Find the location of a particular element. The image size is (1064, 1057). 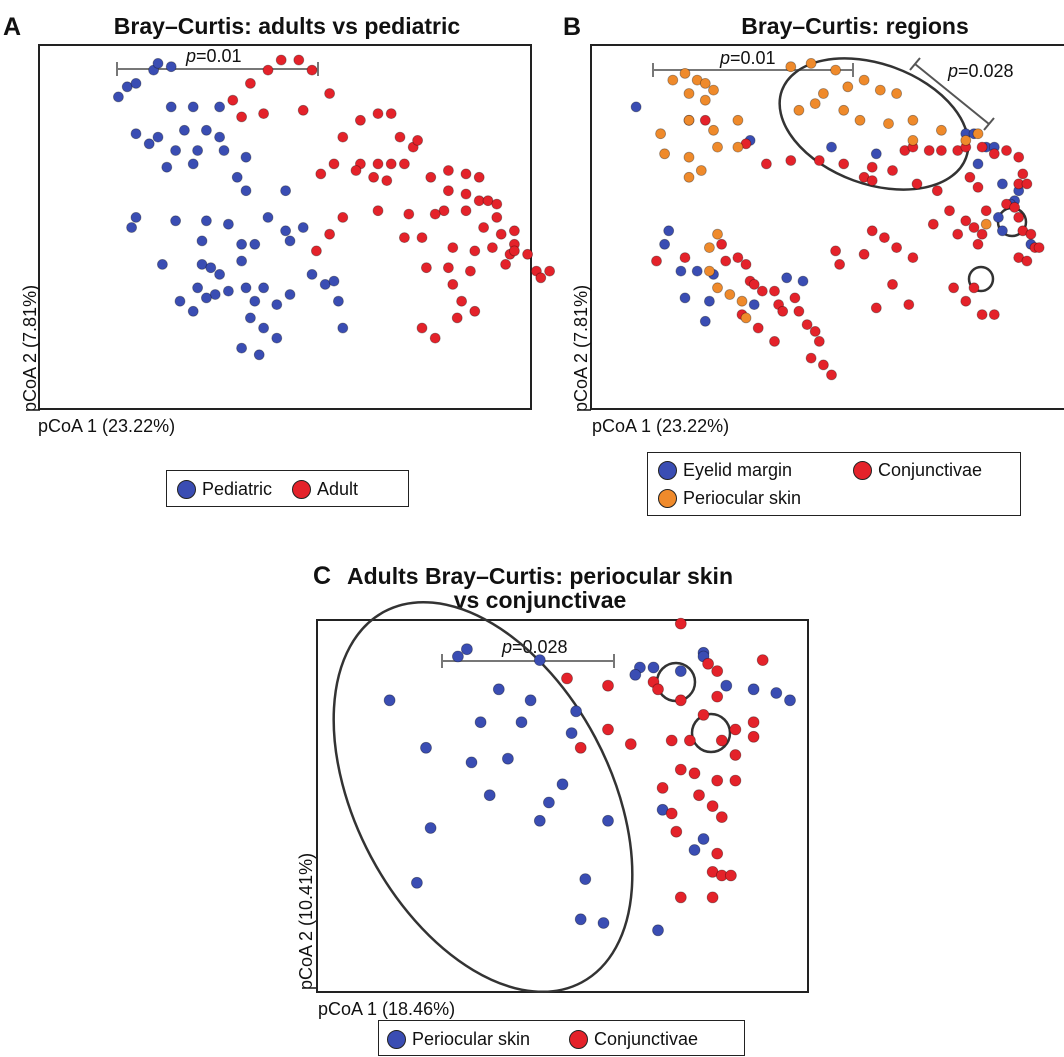

panel-a-title: Bray–Curtis: adults vs pediatric is located at coordinates (287, 26).